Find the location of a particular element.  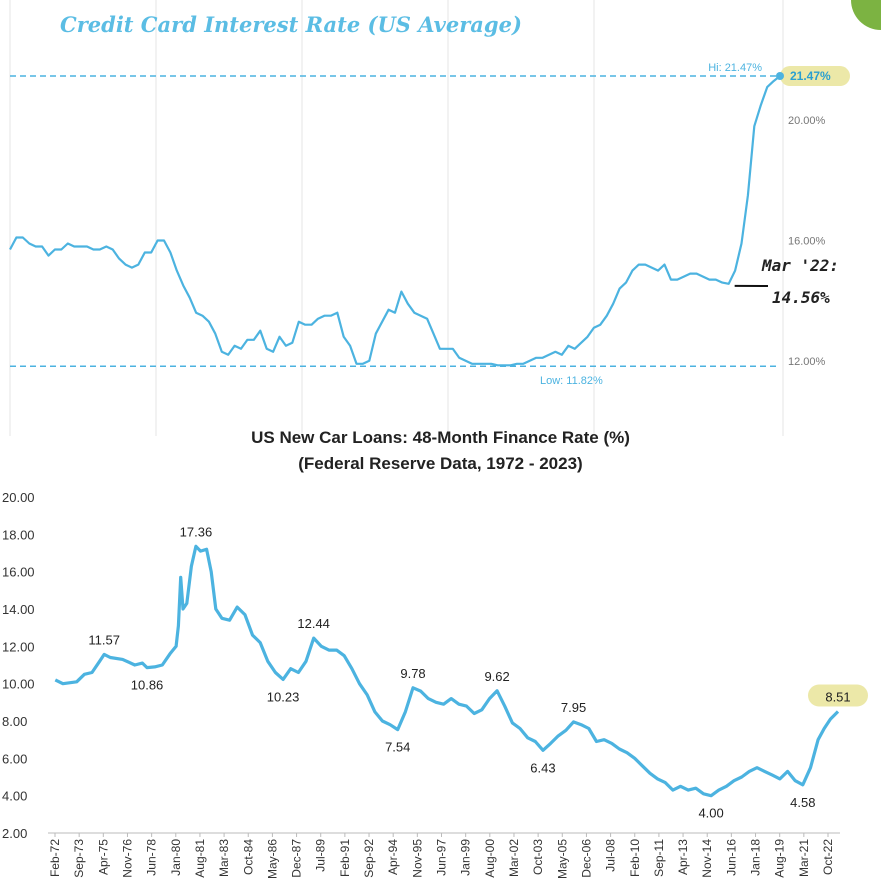

cl-x-tick-label: Sep-11 is located at coordinates (659, 858).